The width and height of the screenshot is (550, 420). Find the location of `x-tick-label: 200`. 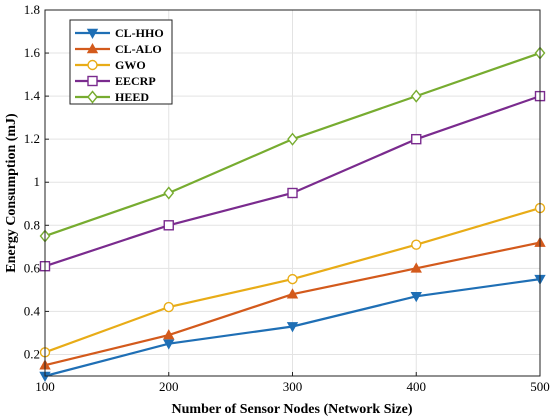

x-tick-label: 200 is located at coordinates (169, 386).